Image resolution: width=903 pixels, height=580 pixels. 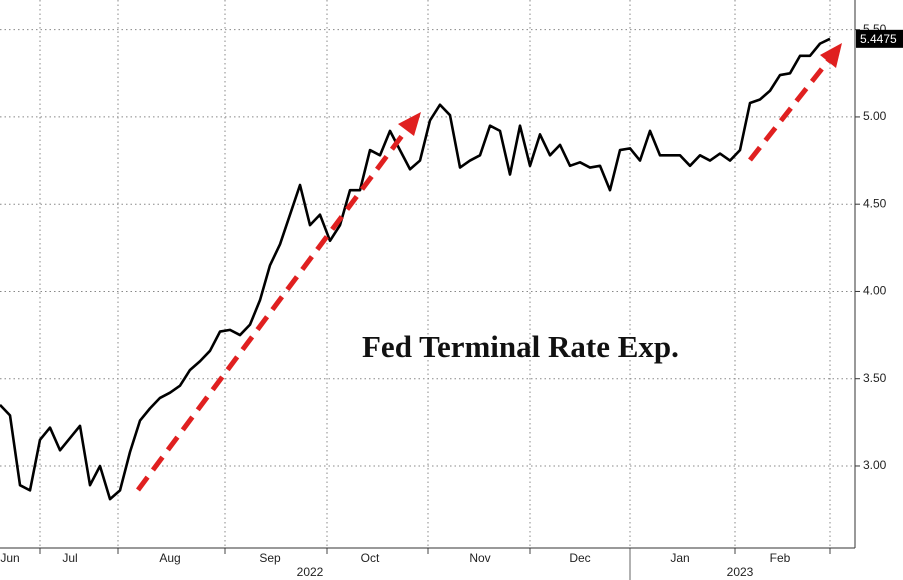 What do you see at coordinates (310, 572) in the screenshot?
I see `year-label: 2022` at bounding box center [310, 572].